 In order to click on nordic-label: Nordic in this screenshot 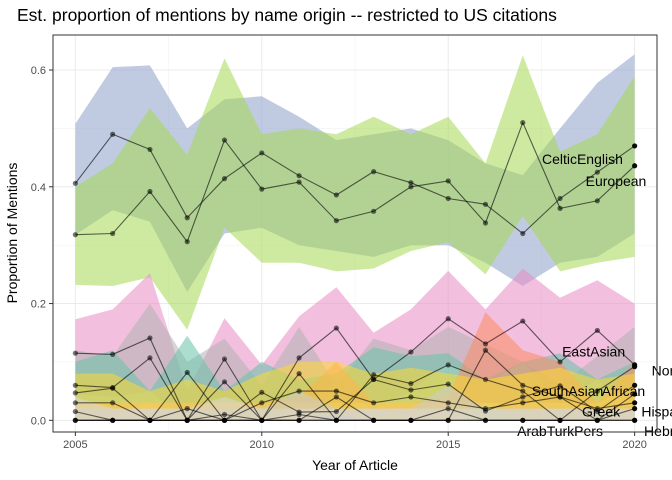, I will do `click(662, 371)`.